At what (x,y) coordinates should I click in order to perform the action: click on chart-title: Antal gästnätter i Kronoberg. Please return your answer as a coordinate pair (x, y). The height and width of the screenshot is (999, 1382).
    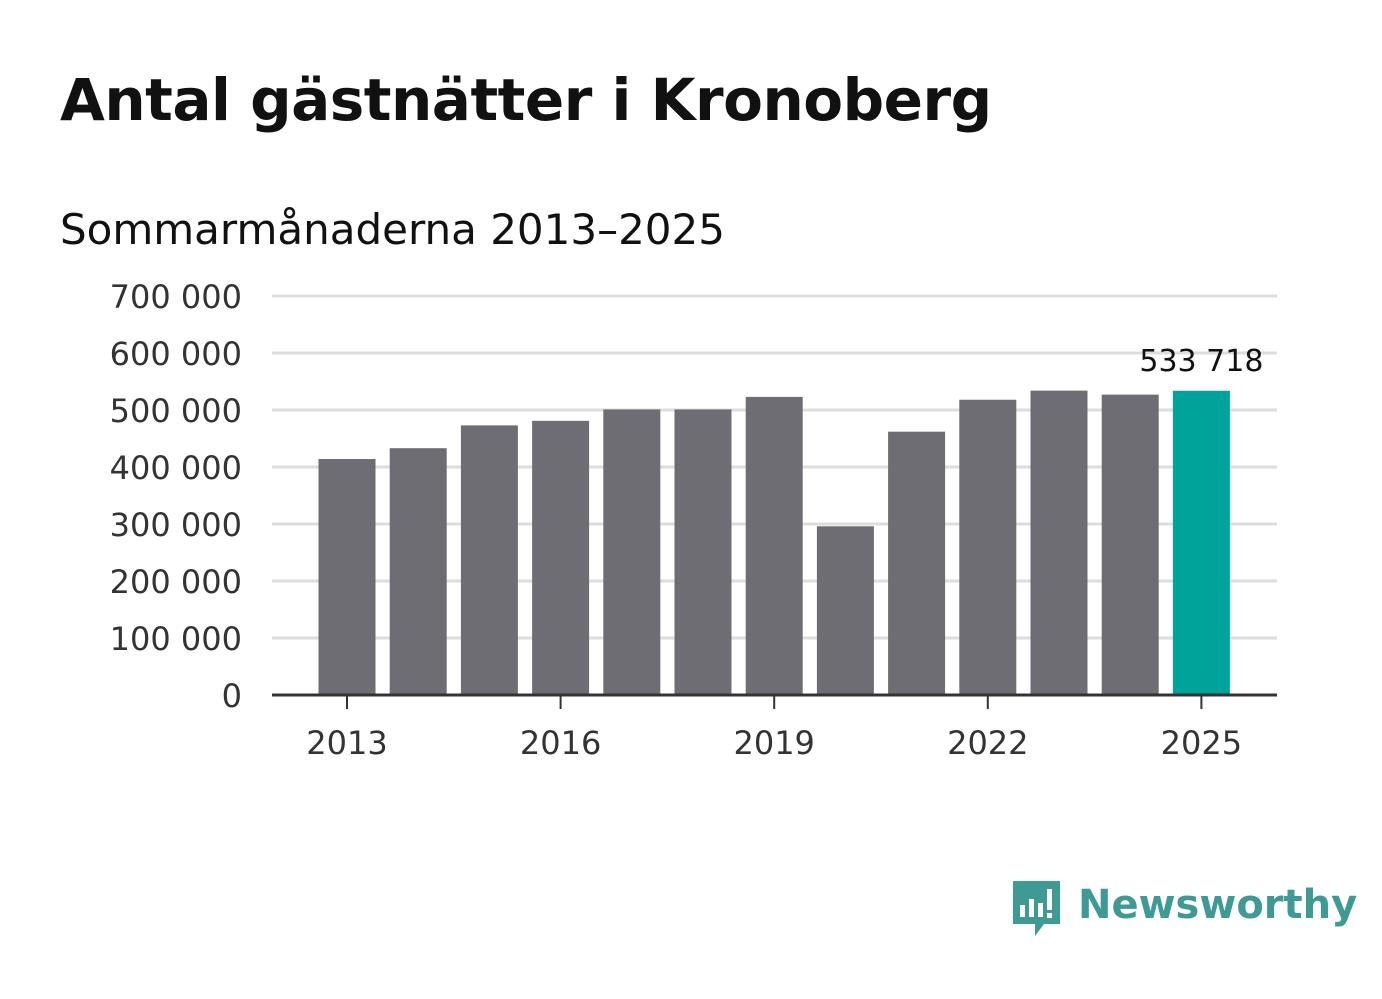
    Looking at the image, I should click on (526, 100).